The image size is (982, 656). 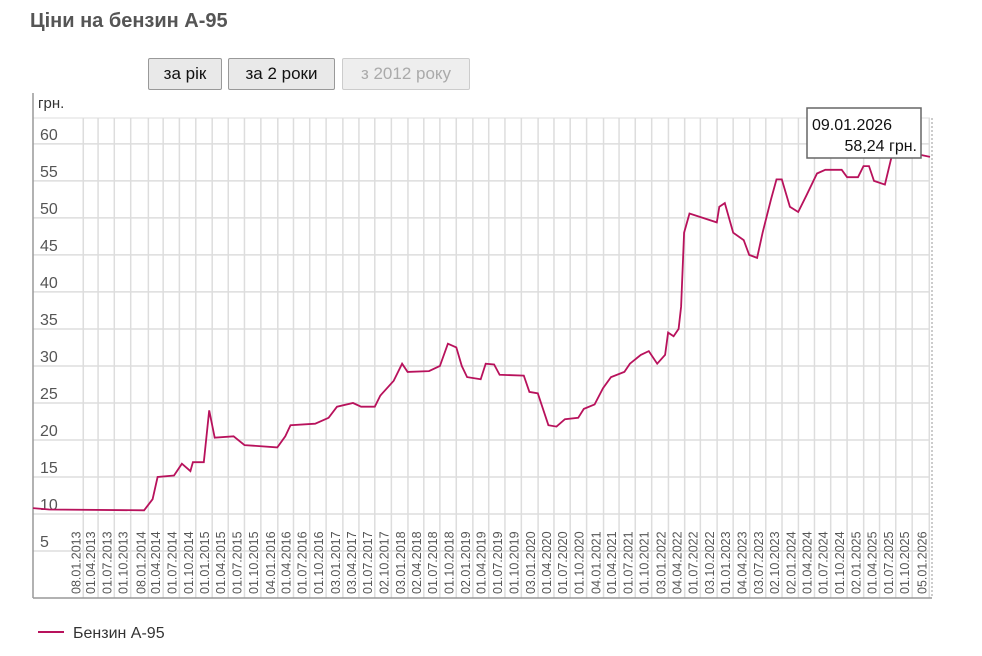 I want to click on x-tick-label: 02.01.2024, so click(x=791, y=562).